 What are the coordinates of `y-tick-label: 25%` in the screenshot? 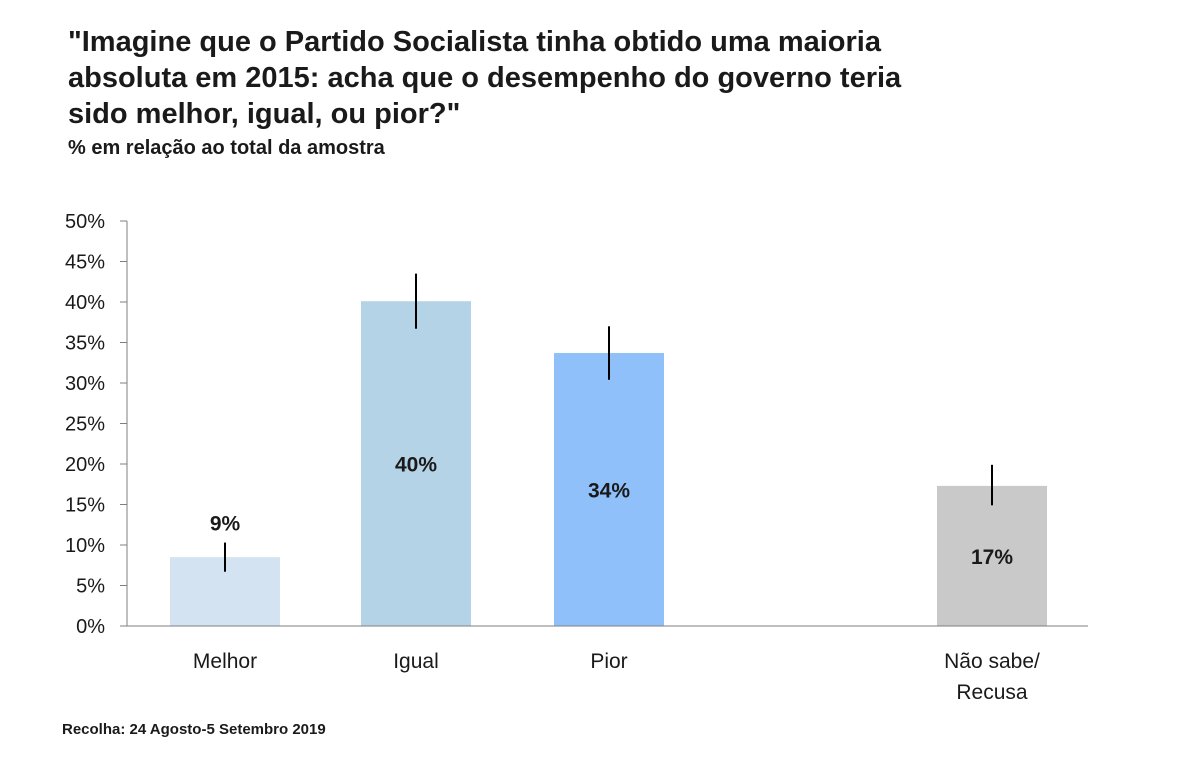 It's located at (85, 425).